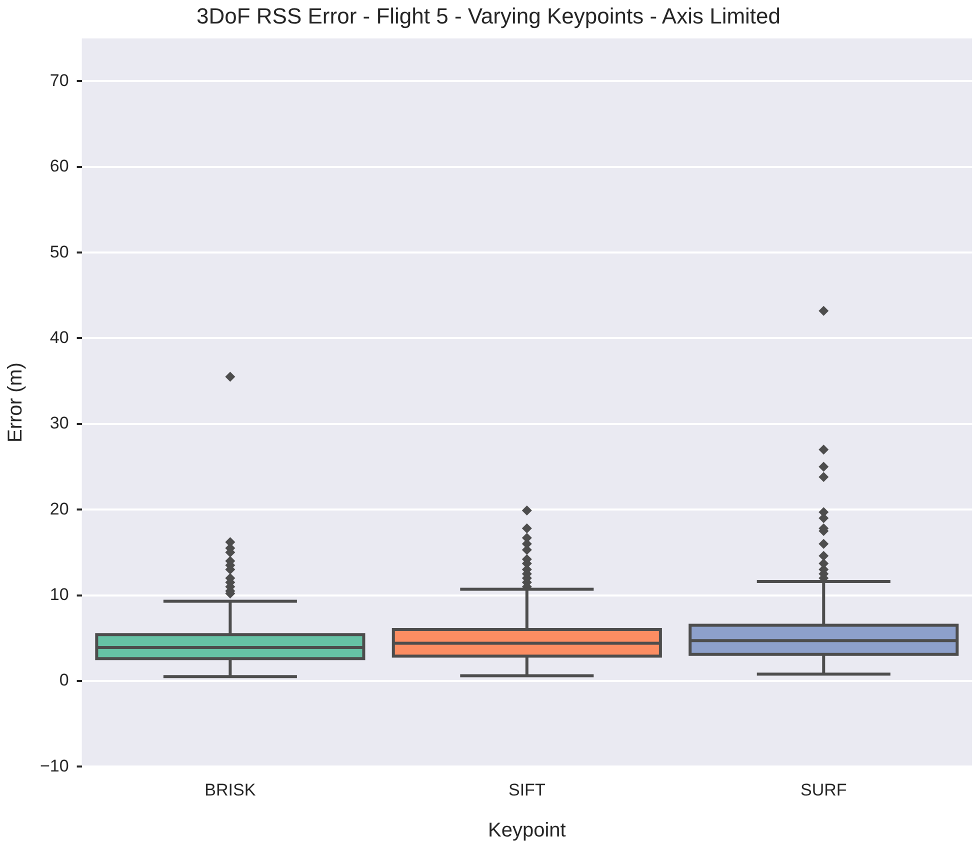 The image size is (977, 847). I want to click on y-tick-label: 20, so click(59, 508).